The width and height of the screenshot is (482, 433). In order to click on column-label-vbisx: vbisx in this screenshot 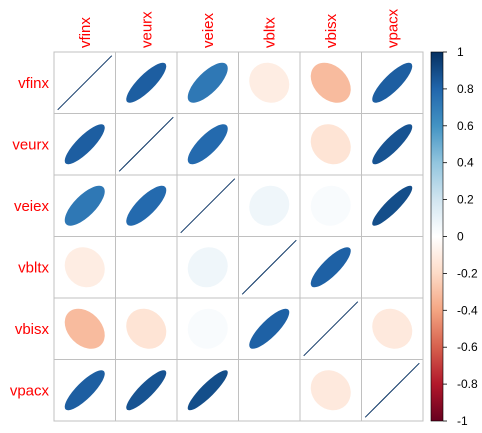, I will do `click(331, 30)`.